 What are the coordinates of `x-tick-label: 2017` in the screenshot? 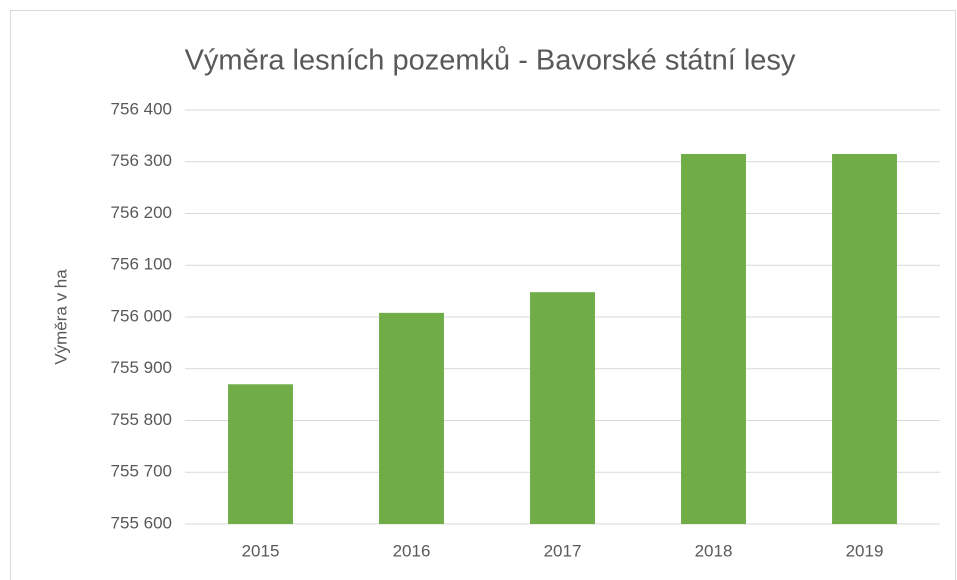 It's located at (563, 550).